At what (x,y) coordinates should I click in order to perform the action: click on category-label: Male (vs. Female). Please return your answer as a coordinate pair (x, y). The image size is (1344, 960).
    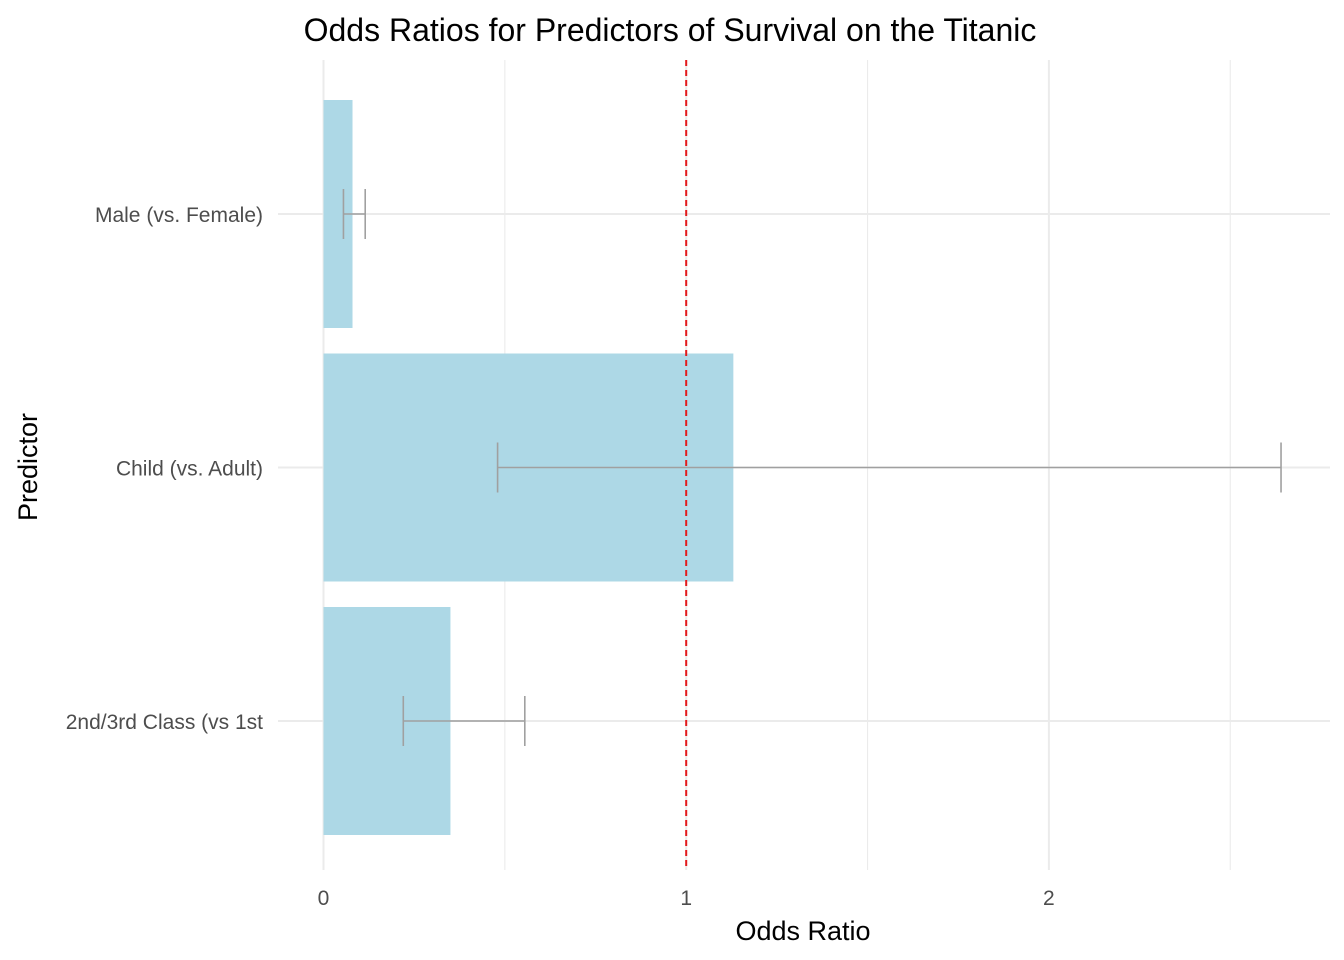
    Looking at the image, I should click on (179, 215).